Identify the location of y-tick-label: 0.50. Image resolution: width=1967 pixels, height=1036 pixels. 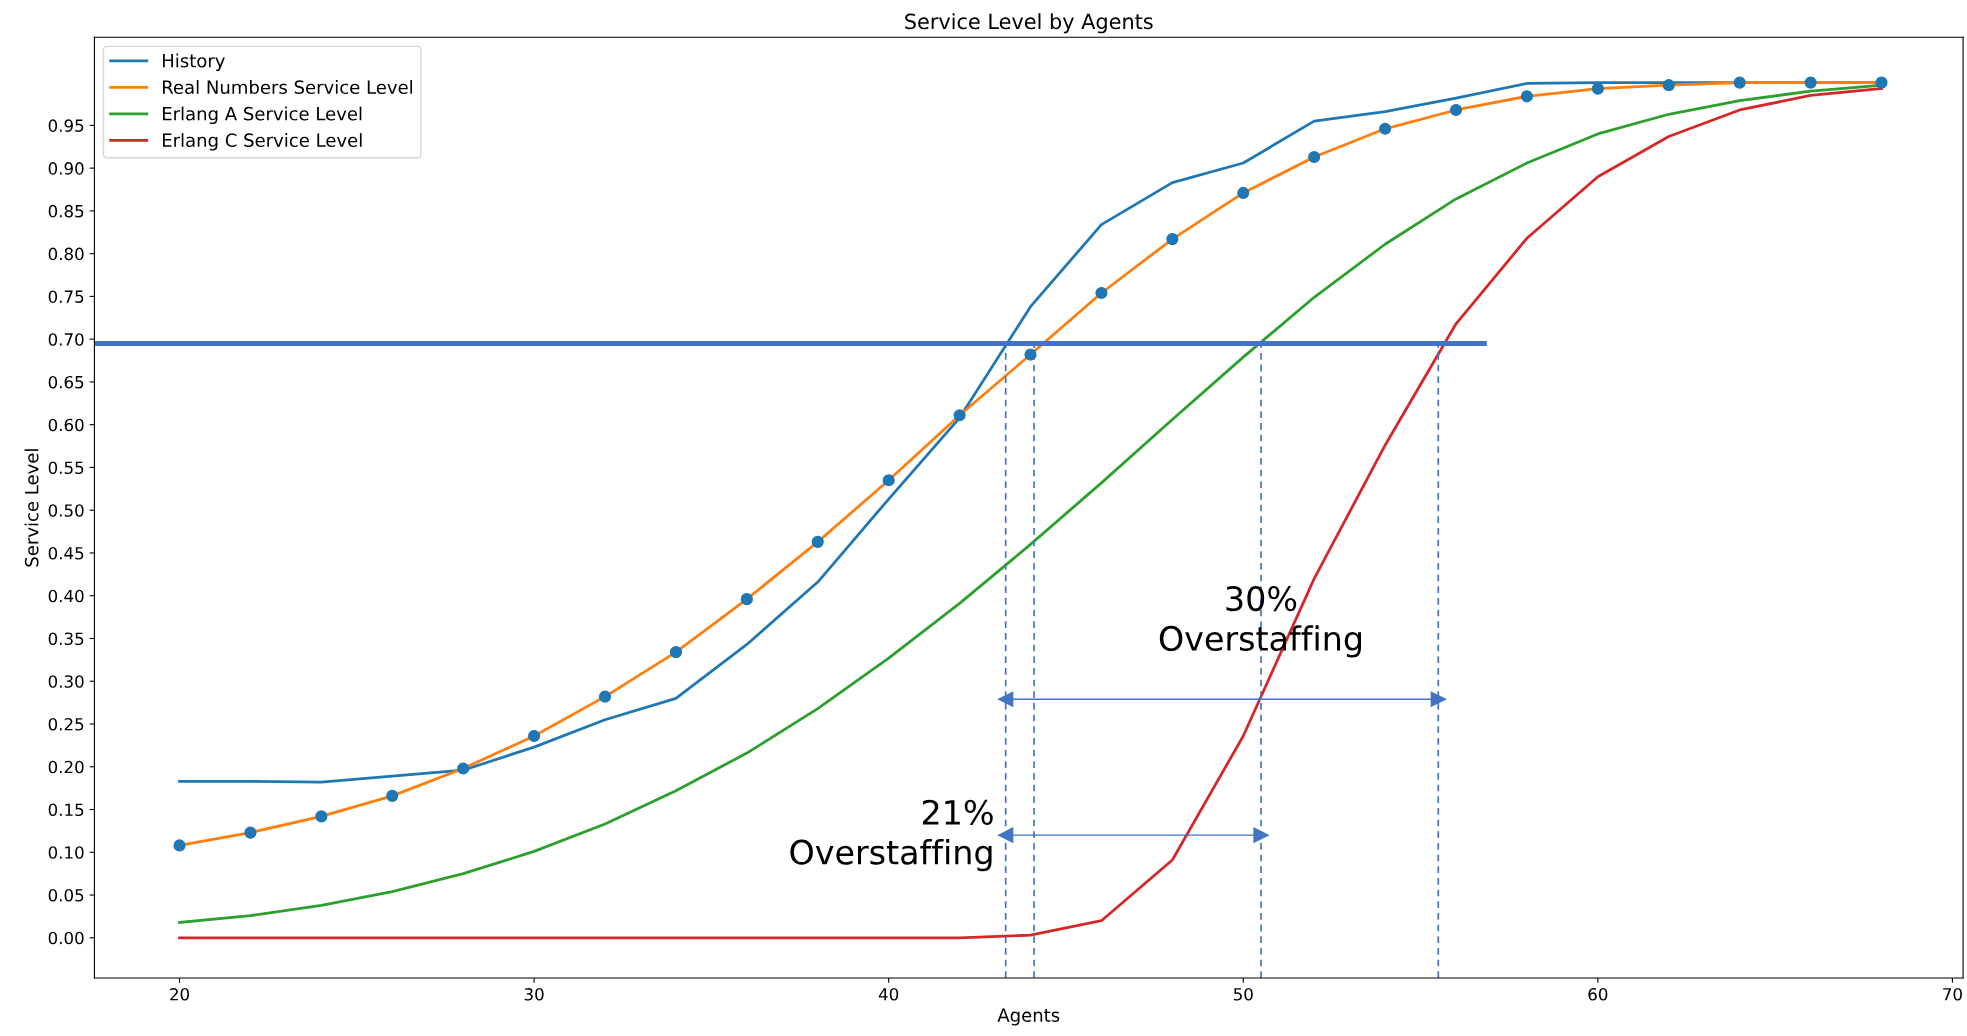
(66, 510).